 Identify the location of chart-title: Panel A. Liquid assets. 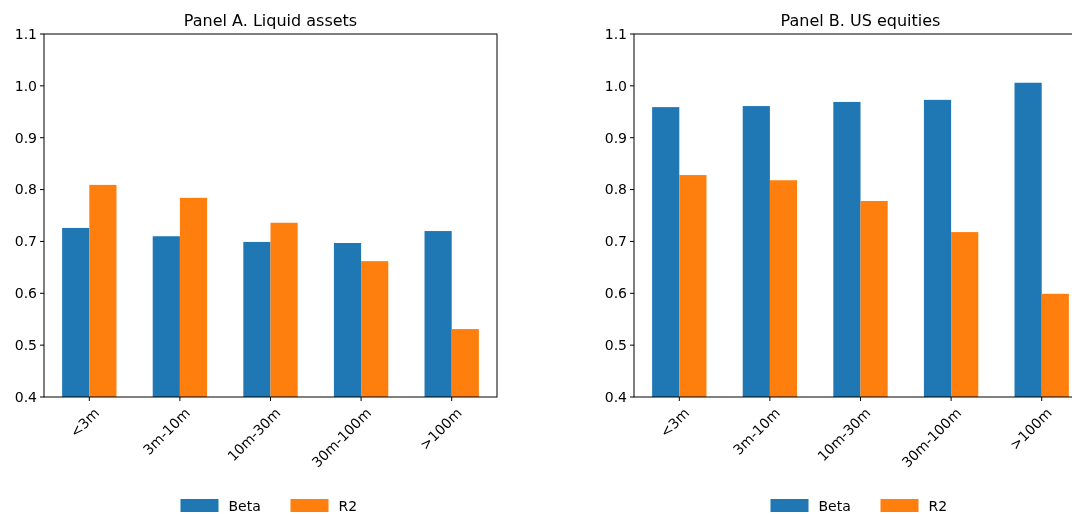
(270, 20).